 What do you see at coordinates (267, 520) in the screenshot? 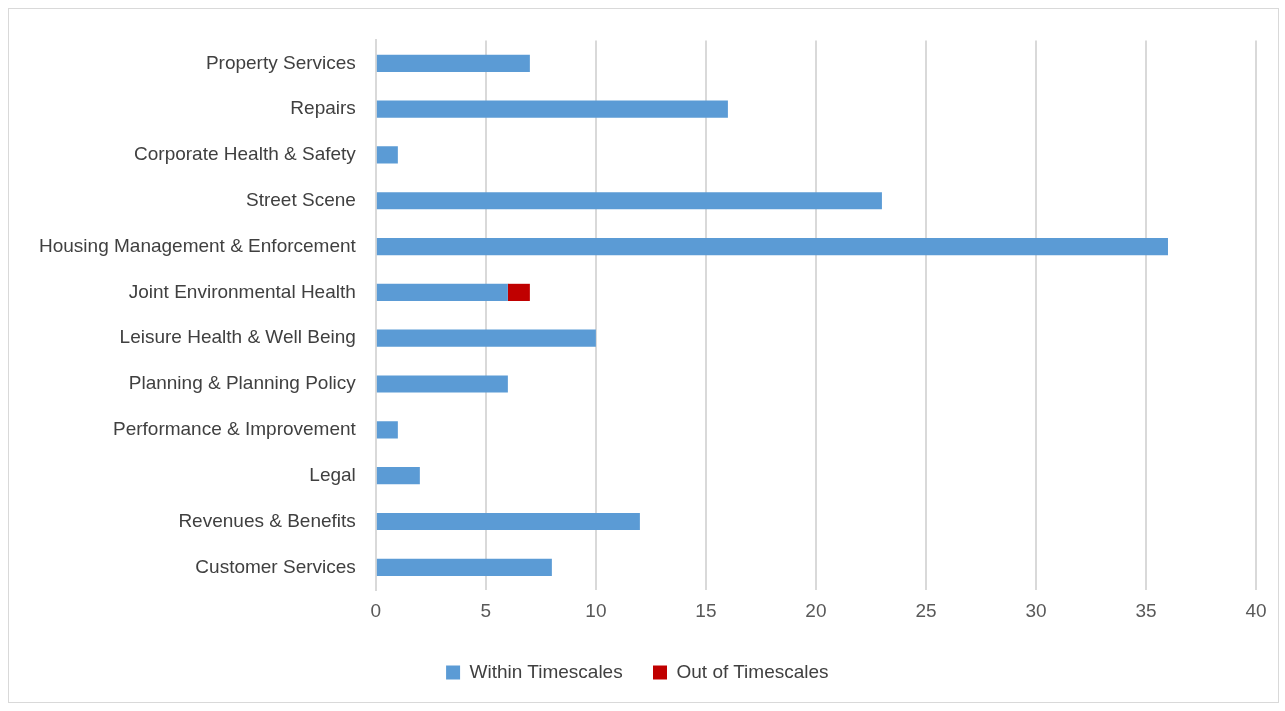
I see `y-tick-label: Revenues & Benefits` at bounding box center [267, 520].